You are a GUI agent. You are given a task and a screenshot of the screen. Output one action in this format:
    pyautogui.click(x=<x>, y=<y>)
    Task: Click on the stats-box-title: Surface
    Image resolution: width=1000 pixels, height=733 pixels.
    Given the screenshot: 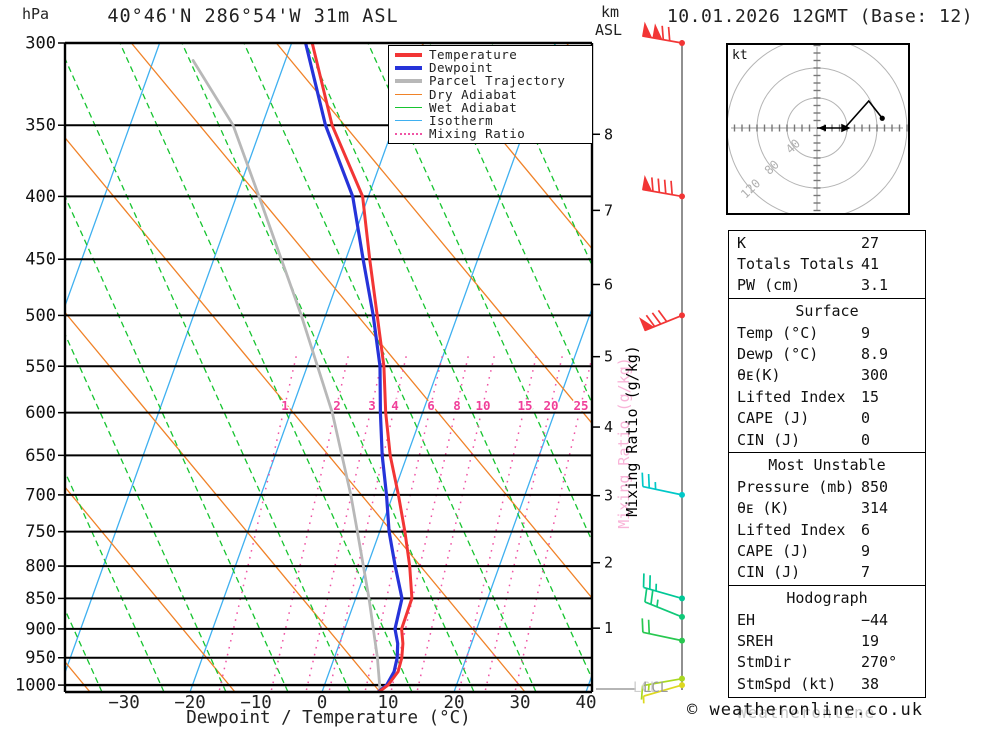 What is the action you would take?
    pyautogui.click(x=827, y=311)
    